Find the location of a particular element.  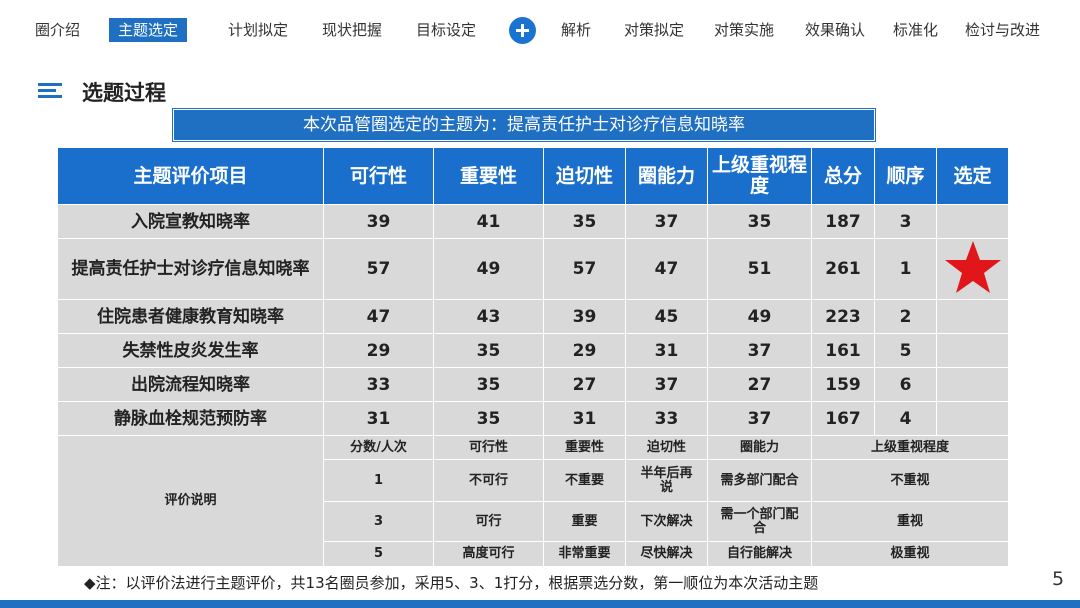

nav-item-countermeasure-implement: 对策实施 is located at coordinates (744, 30).